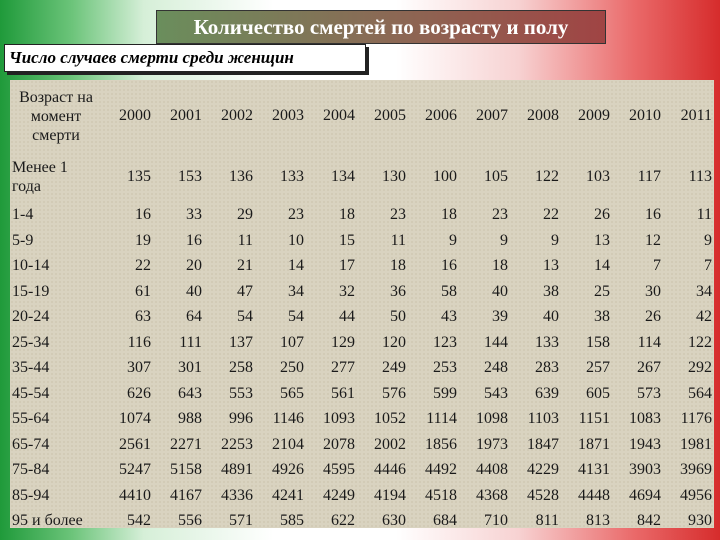 The width and height of the screenshot is (720, 540). Describe the element at coordinates (555, 240) in the screenshot. I see `death-count-cell: 9` at that location.